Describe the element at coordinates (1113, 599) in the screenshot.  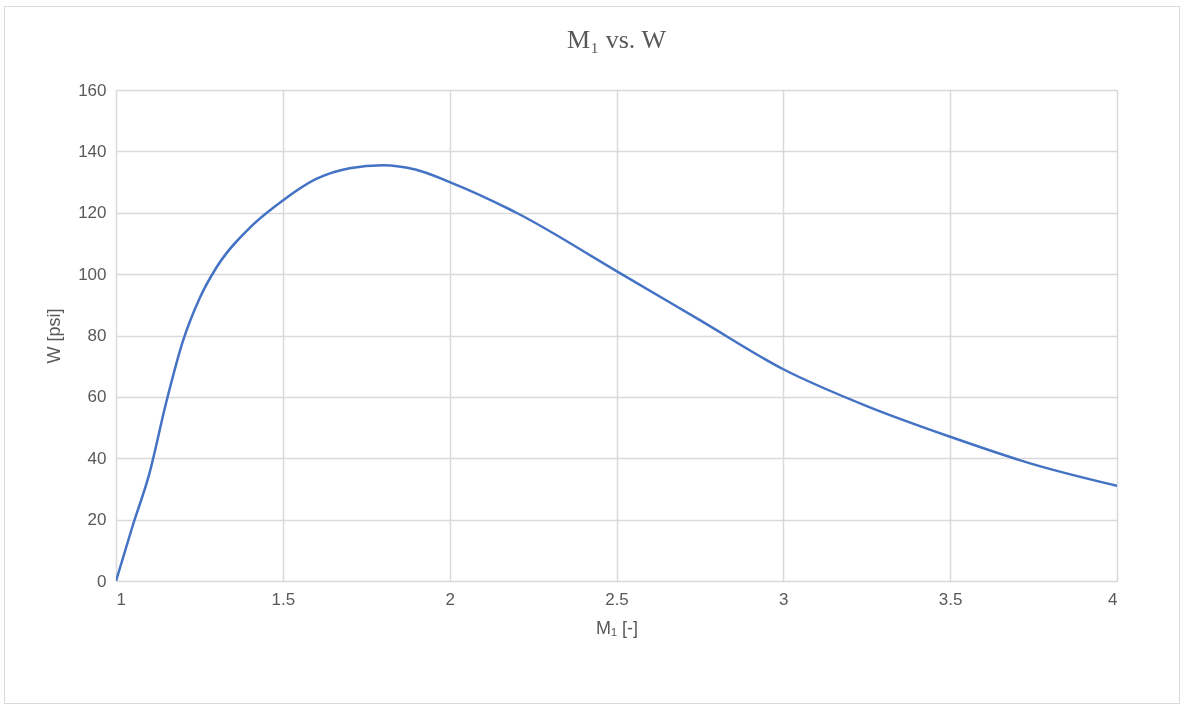
I see `x-tick-label: 4` at that location.